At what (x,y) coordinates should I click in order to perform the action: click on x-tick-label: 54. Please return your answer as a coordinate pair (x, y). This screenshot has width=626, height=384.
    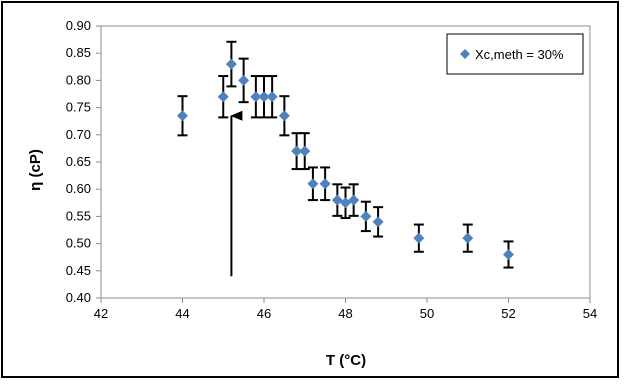
    Looking at the image, I should click on (590, 313).